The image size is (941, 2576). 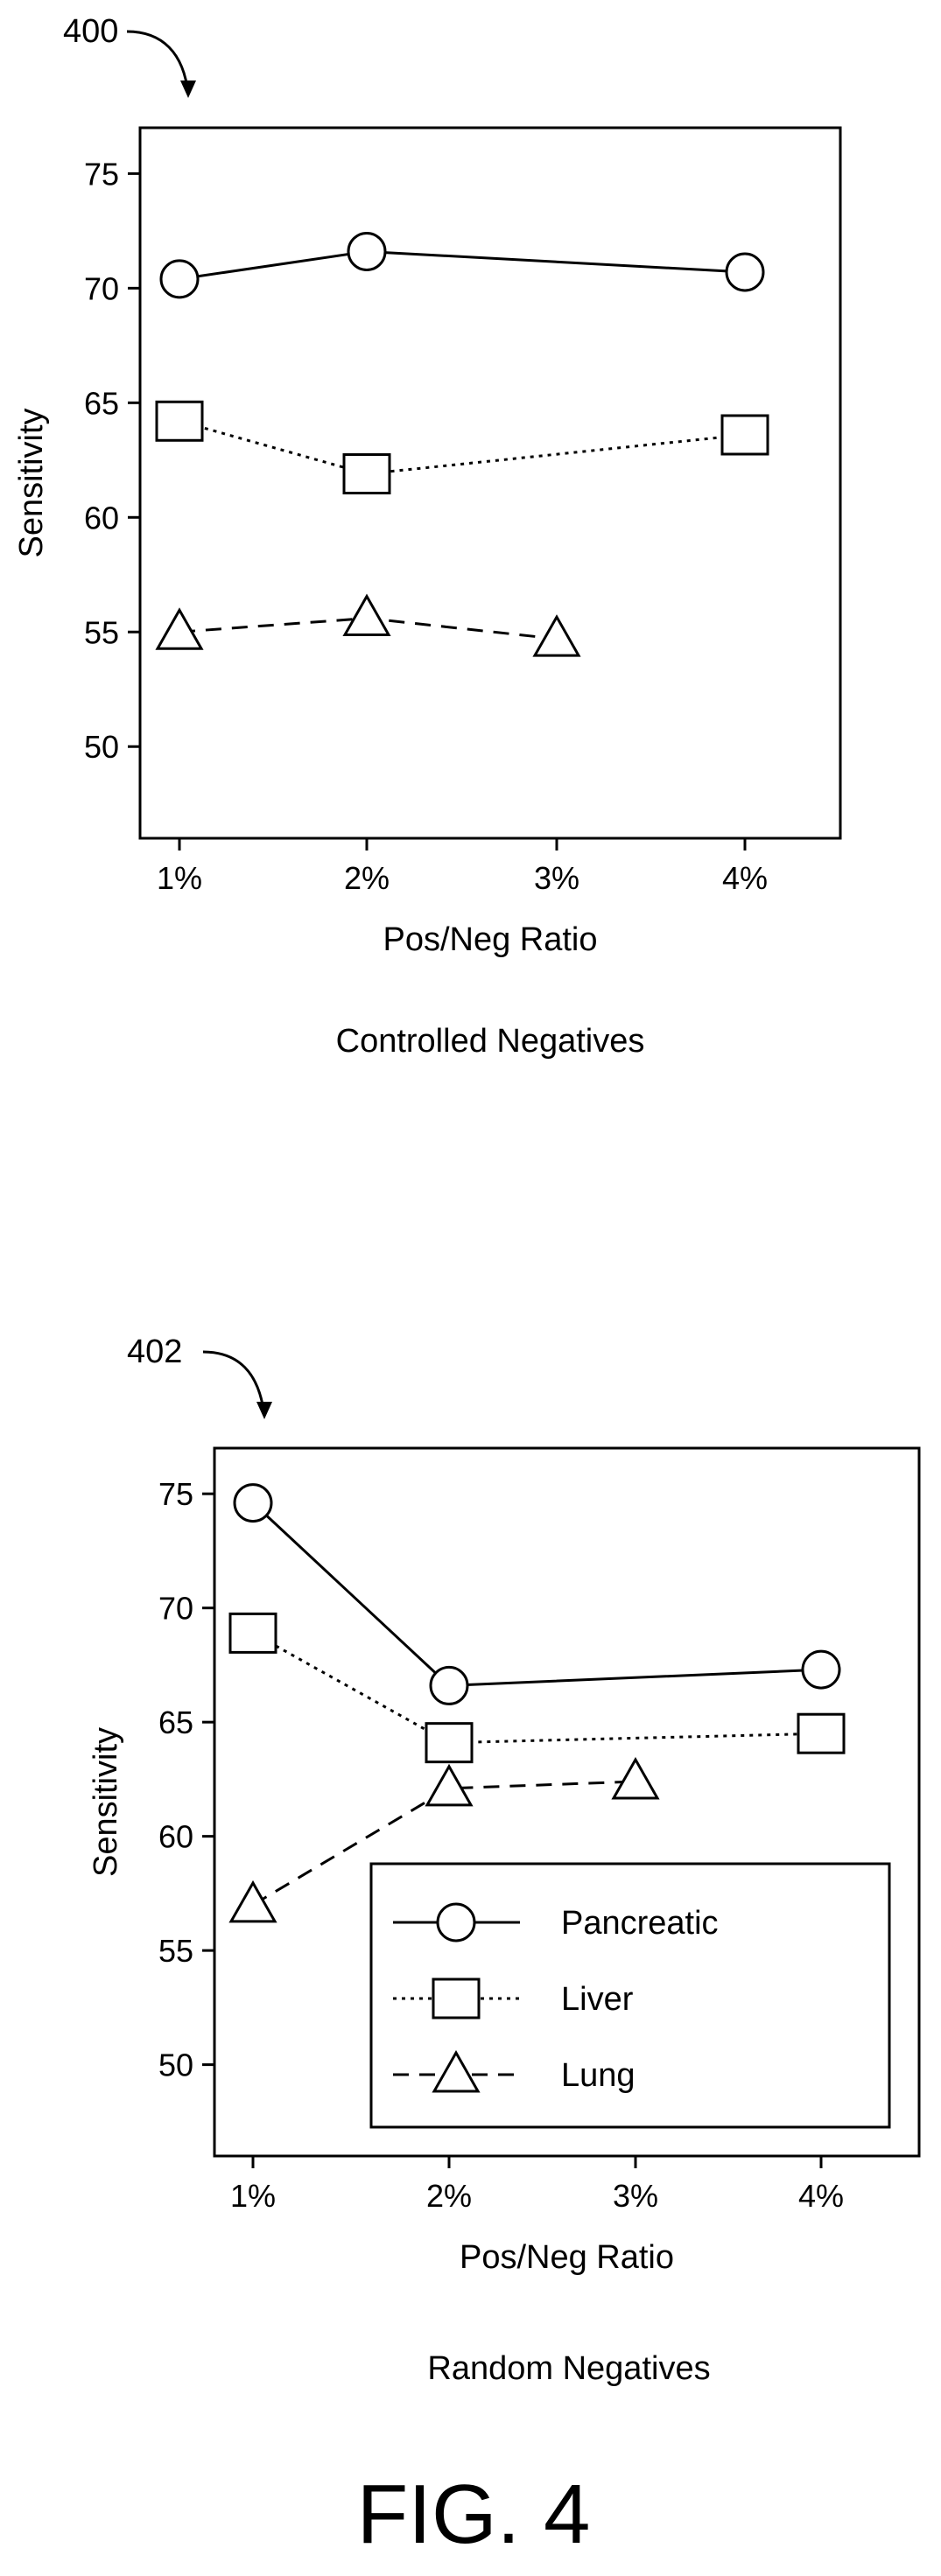 What do you see at coordinates (474, 2514) in the screenshot?
I see `figure-label: FIG. 4` at bounding box center [474, 2514].